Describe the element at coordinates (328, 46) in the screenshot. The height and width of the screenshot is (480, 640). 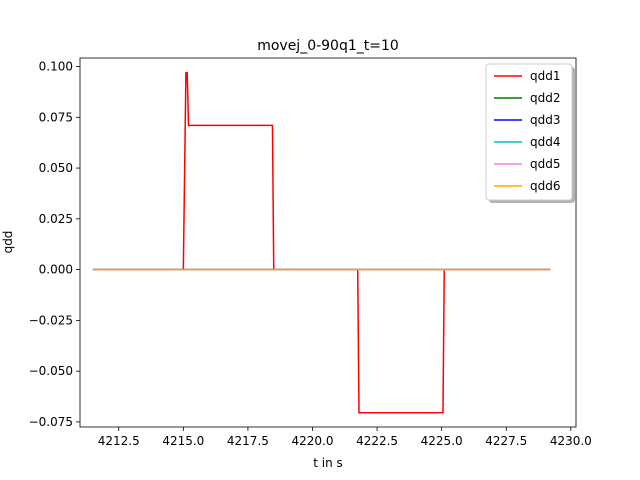
I see `chart-title: movej_0-90q1_t=10` at that location.